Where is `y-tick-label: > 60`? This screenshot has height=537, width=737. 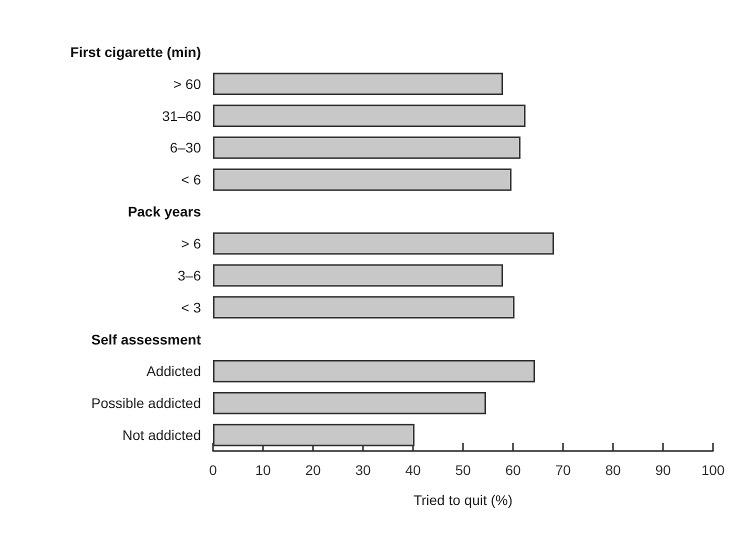 y-tick-label: > 60 is located at coordinates (187, 84).